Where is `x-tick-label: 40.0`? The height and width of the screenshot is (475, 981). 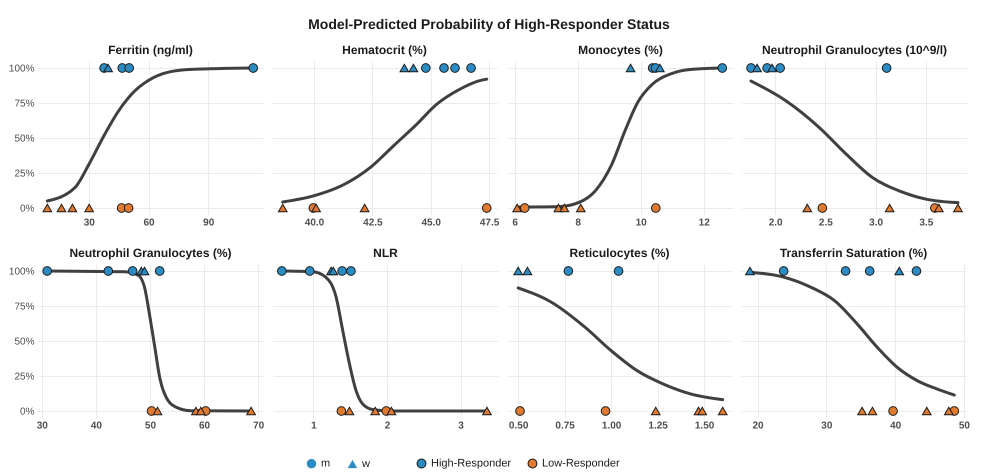 x-tick-label: 40.0 is located at coordinates (314, 223).